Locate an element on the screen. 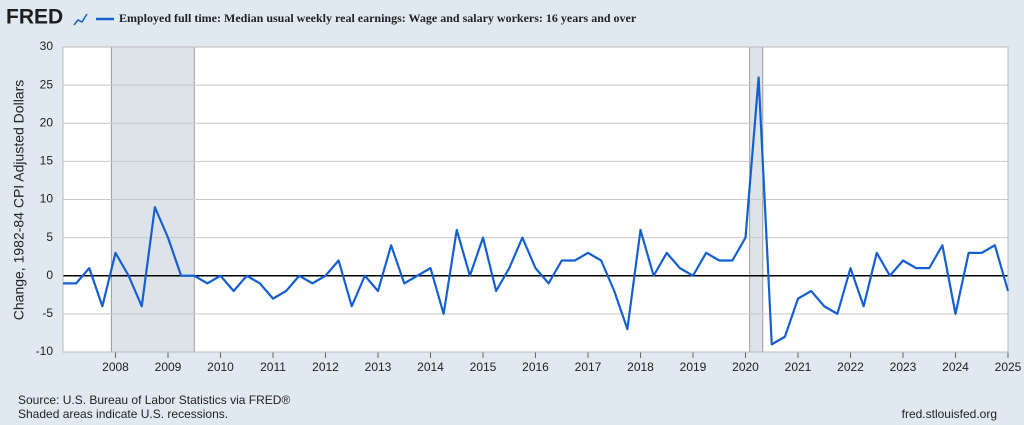 The height and width of the screenshot is (425, 1024). x-tick-label: 2023 is located at coordinates (903, 367).